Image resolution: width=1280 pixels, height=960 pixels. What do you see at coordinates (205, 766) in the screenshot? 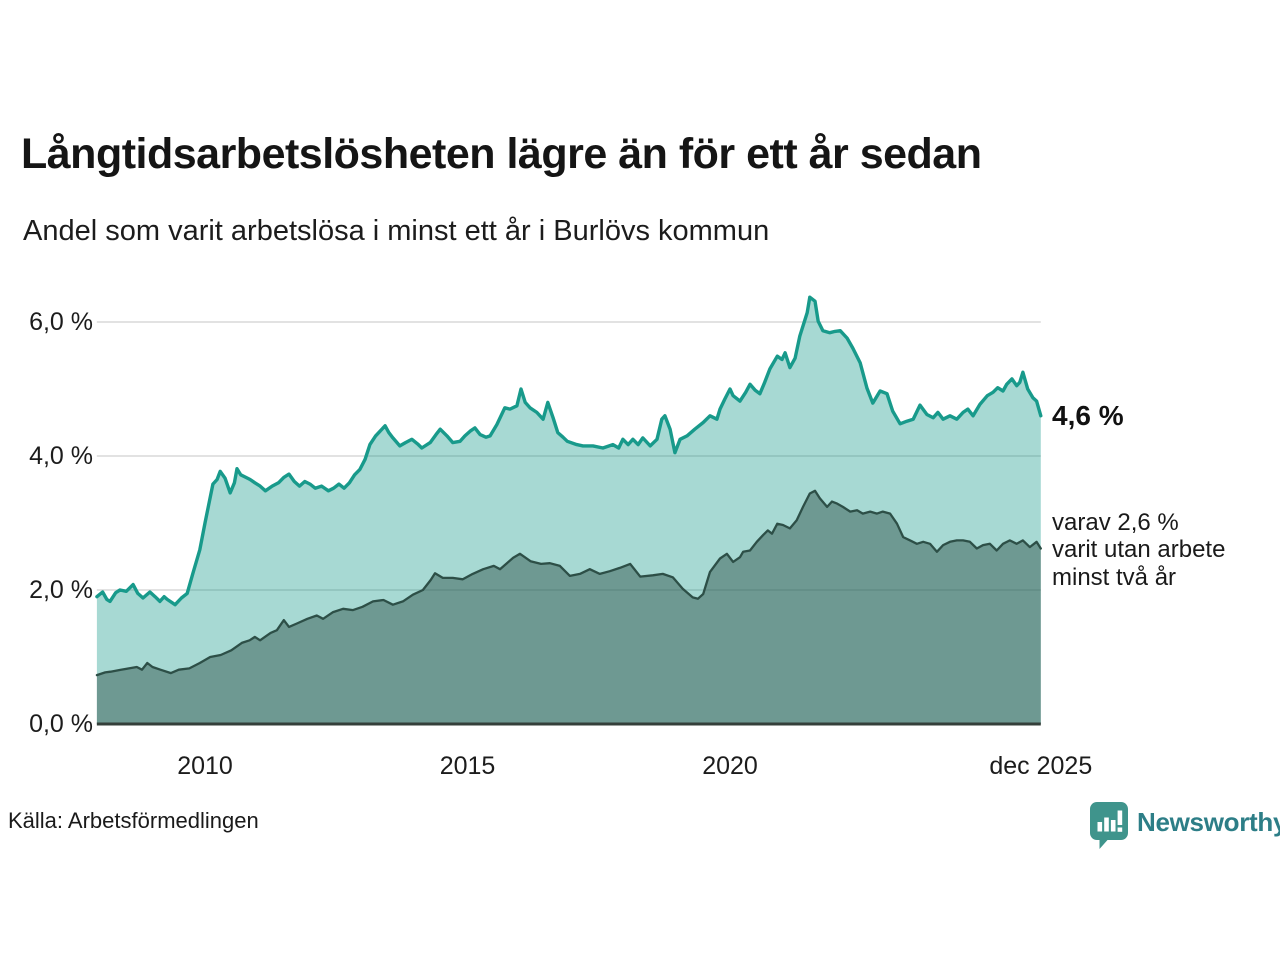
I see `x-tick-label: 2010` at bounding box center [205, 766].